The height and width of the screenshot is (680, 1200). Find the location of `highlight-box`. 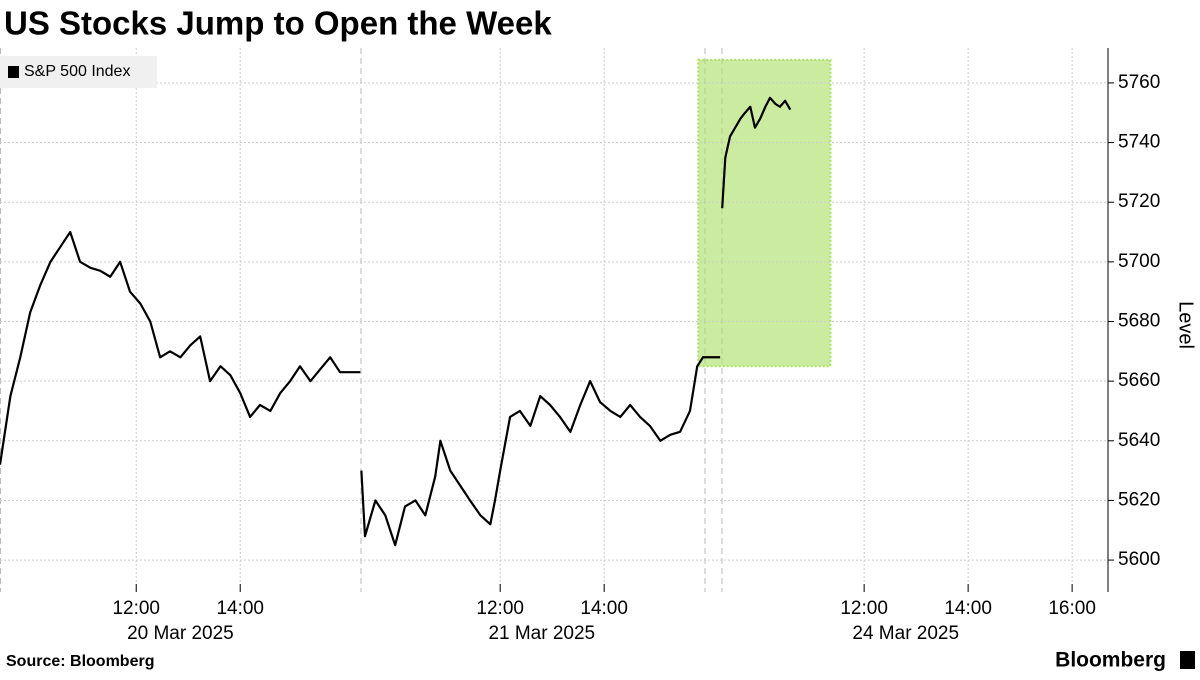

highlight-box is located at coordinates (764, 213).